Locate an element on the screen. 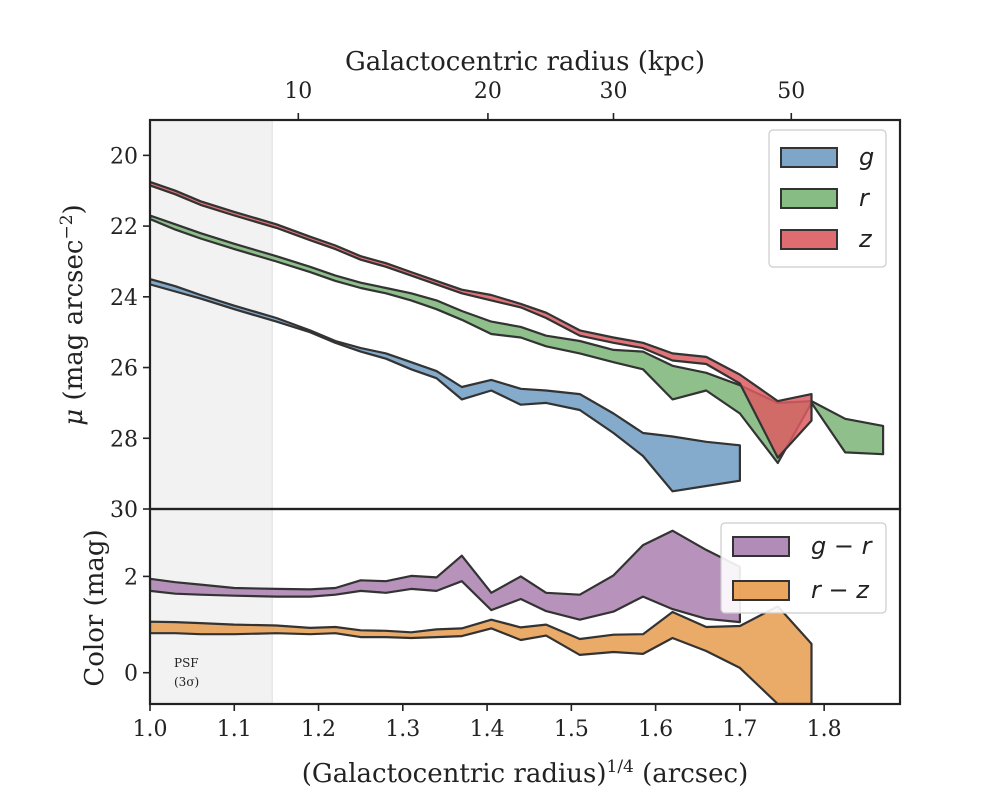 The image size is (1000, 800). x-tick-label: 1.7 is located at coordinates (739, 729).